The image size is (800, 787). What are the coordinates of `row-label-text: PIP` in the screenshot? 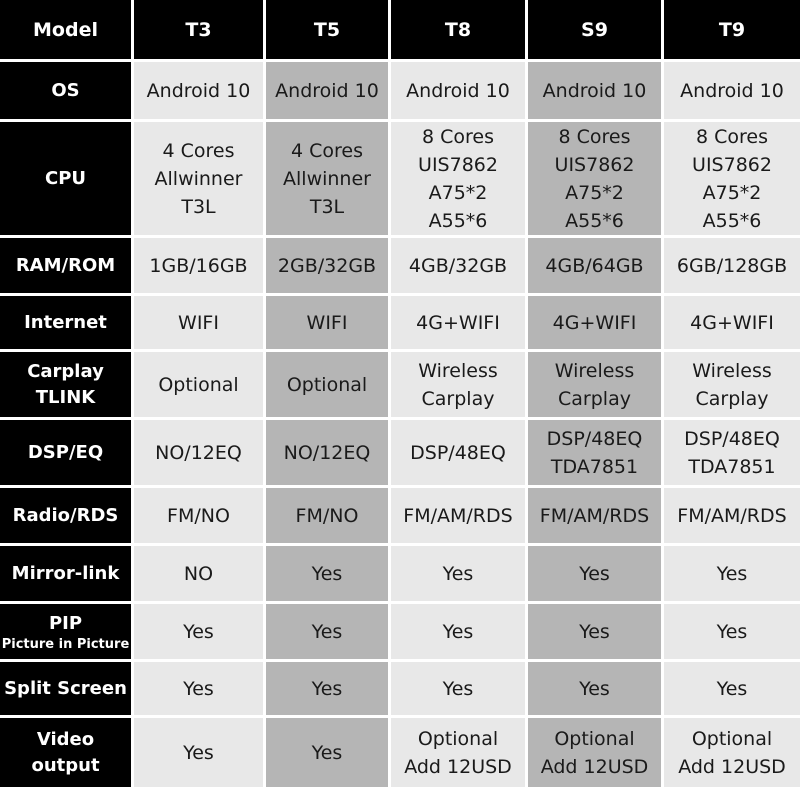 It's located at (65, 623).